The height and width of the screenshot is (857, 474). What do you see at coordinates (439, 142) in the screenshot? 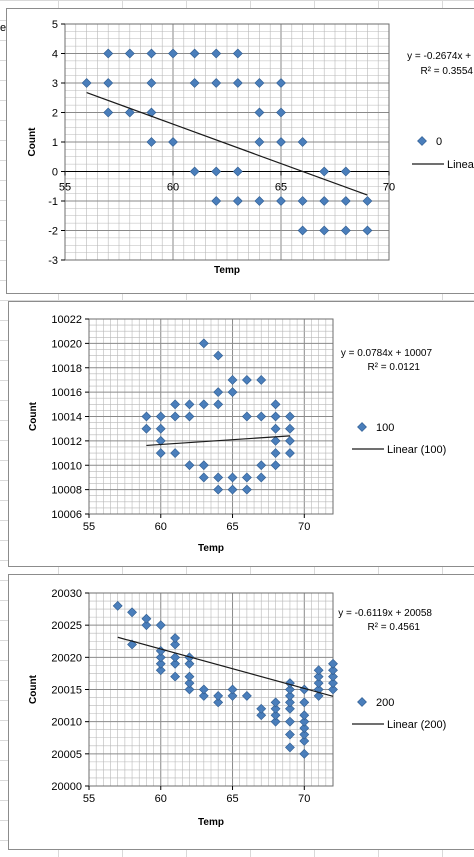
I see `legend-series-label: 0` at bounding box center [439, 142].